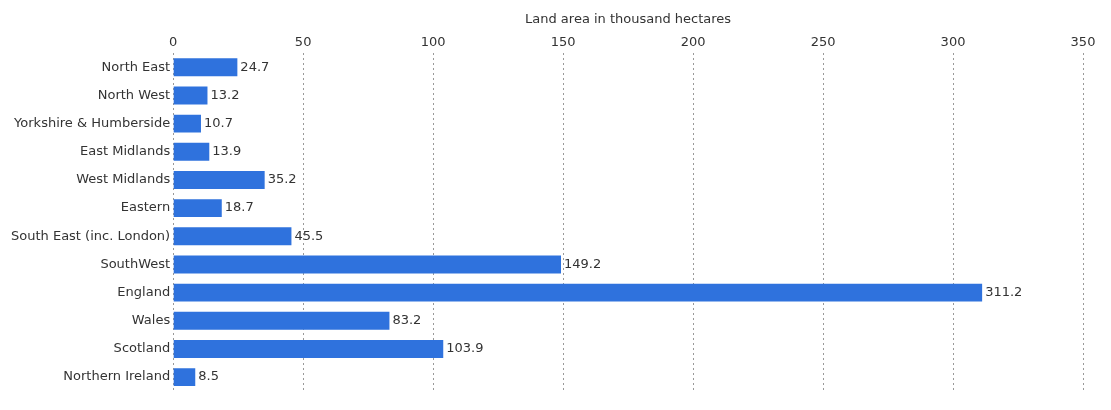 The width and height of the screenshot is (1111, 410). Describe the element at coordinates (823, 41) in the screenshot. I see `x-tick-label: 250` at that location.